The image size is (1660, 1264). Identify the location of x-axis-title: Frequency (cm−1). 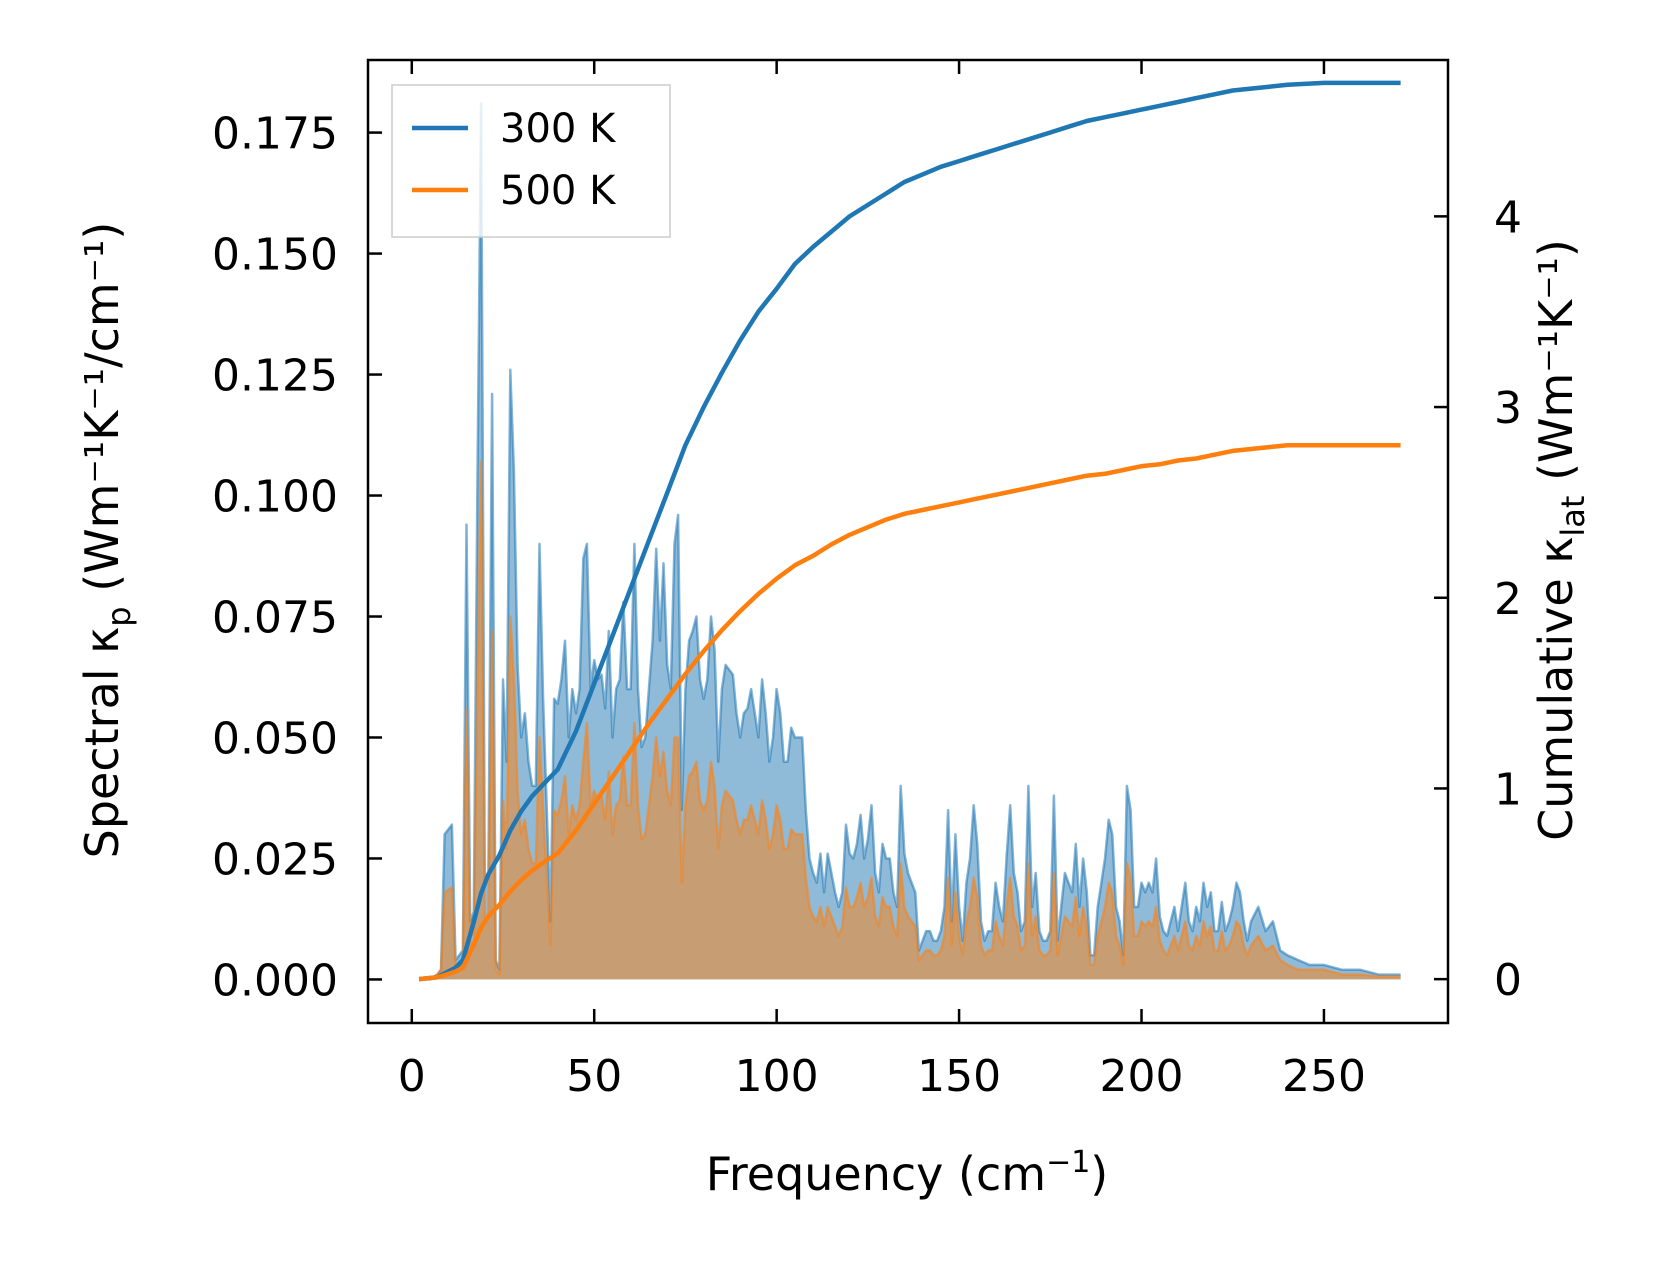
(907, 1173).